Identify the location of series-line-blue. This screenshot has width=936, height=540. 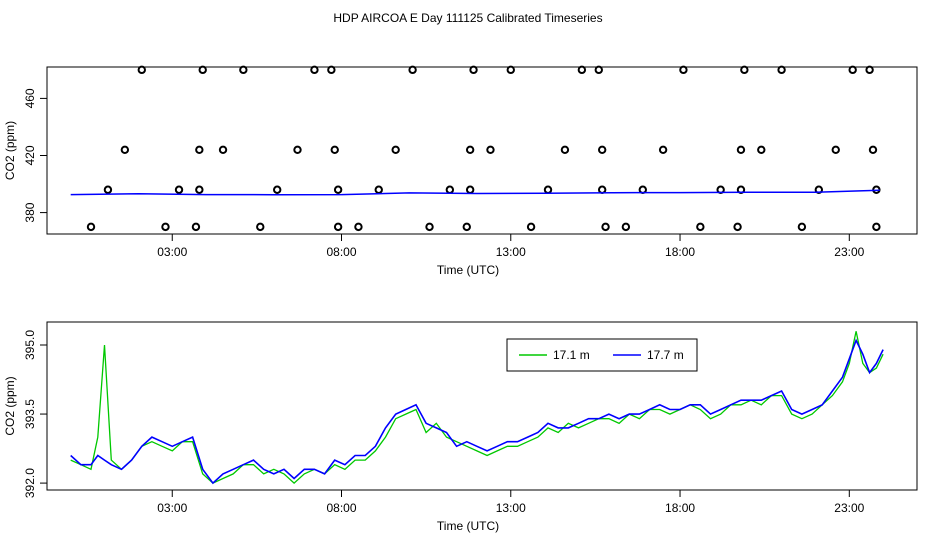
(475, 192).